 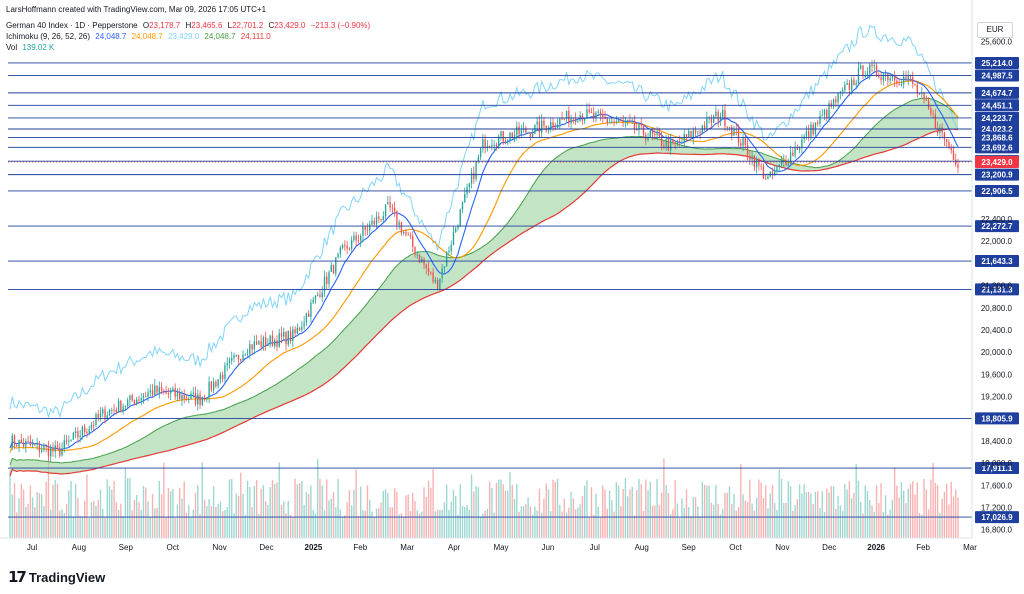 I want to click on tradingview-logo: 17 TradingView, so click(x=56, y=577).